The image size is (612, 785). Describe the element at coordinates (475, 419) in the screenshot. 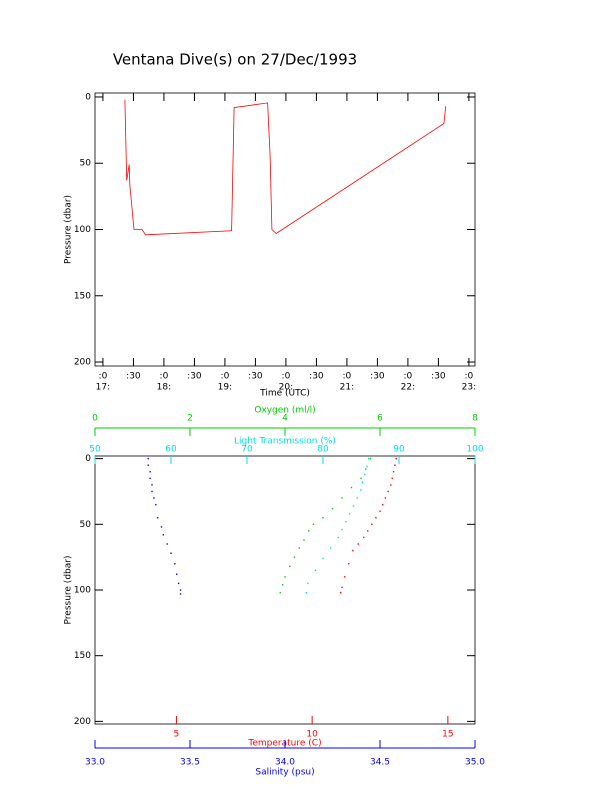

I see `x-tick-label: 8` at that location.